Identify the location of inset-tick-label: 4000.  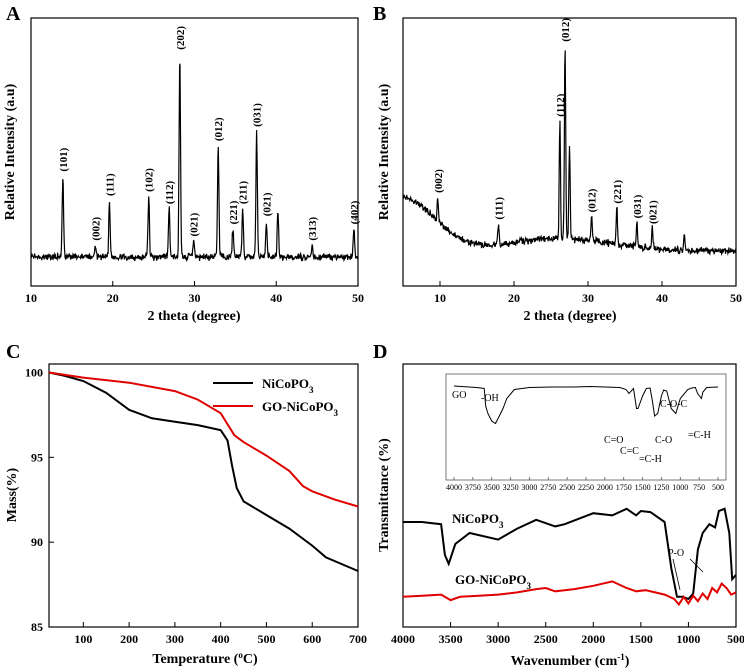
(454, 487).